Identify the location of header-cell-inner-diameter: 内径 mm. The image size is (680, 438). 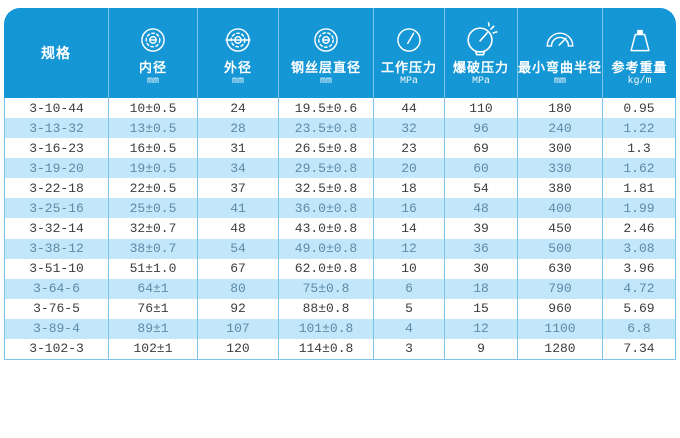
(153, 53).